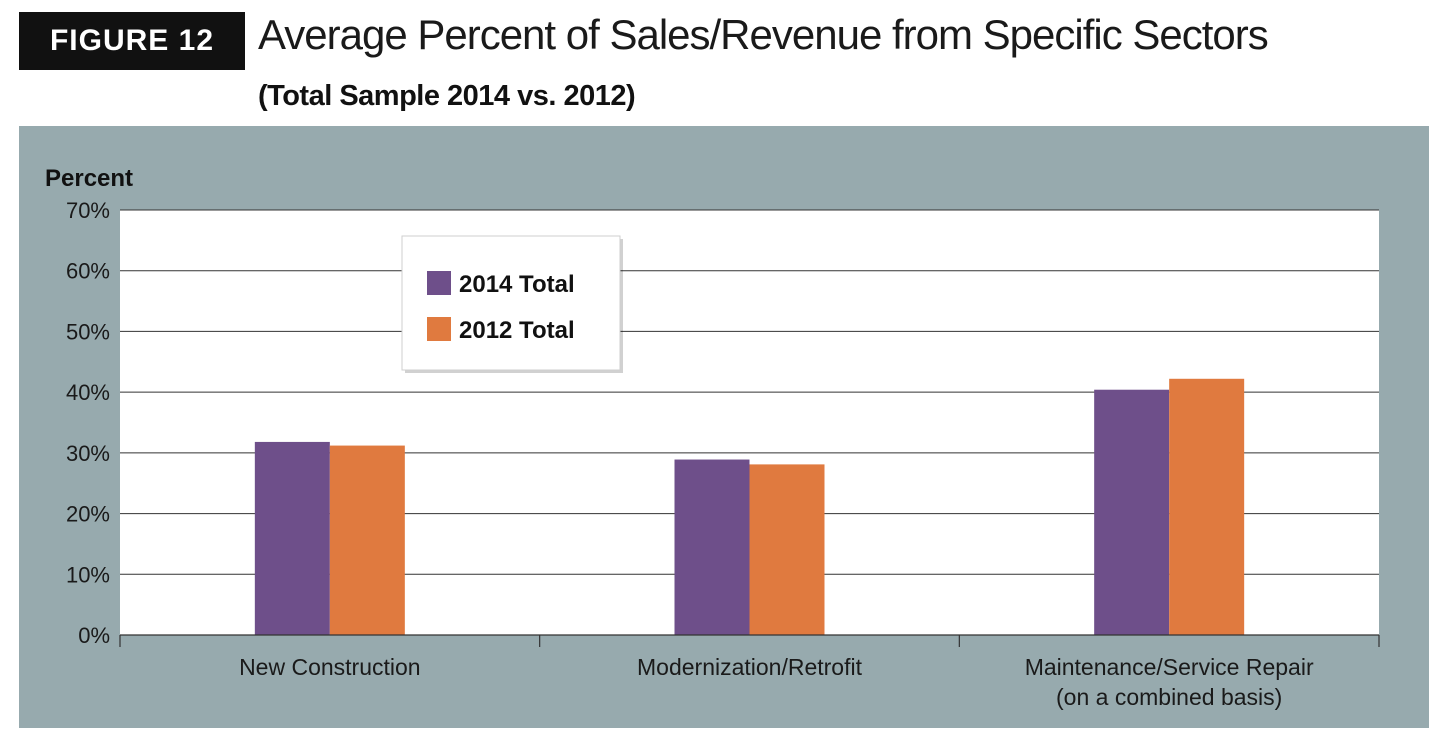  What do you see at coordinates (517, 284) in the screenshot?
I see `legend-label: 2014 Total` at bounding box center [517, 284].